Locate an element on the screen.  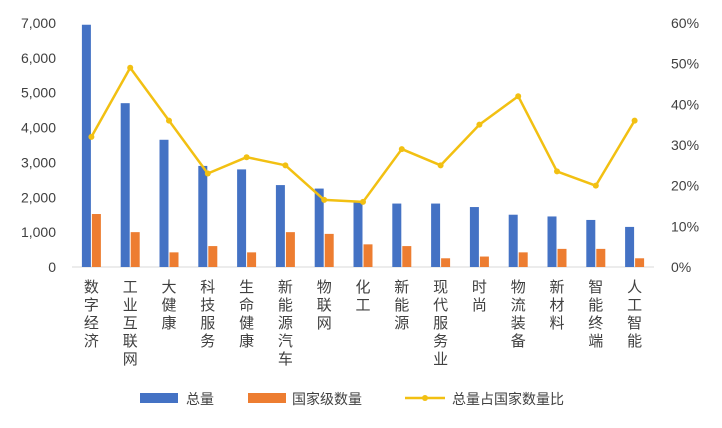
legend-item-ratio: 总量占国家数量比 is located at coordinates (484, 399).